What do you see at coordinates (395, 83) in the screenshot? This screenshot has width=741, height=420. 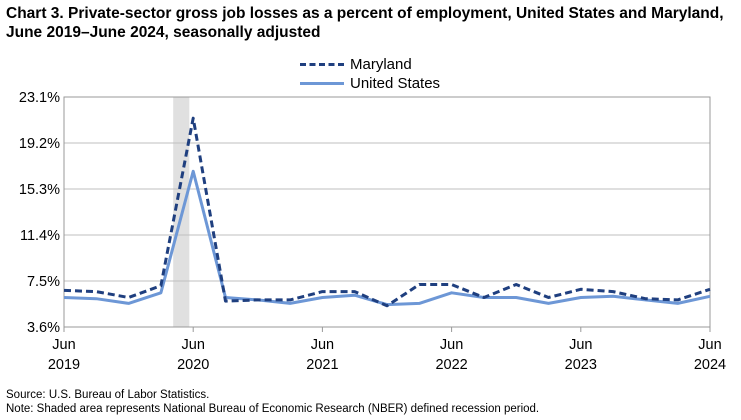 I see `legend-label-united-states: United States` at bounding box center [395, 83].